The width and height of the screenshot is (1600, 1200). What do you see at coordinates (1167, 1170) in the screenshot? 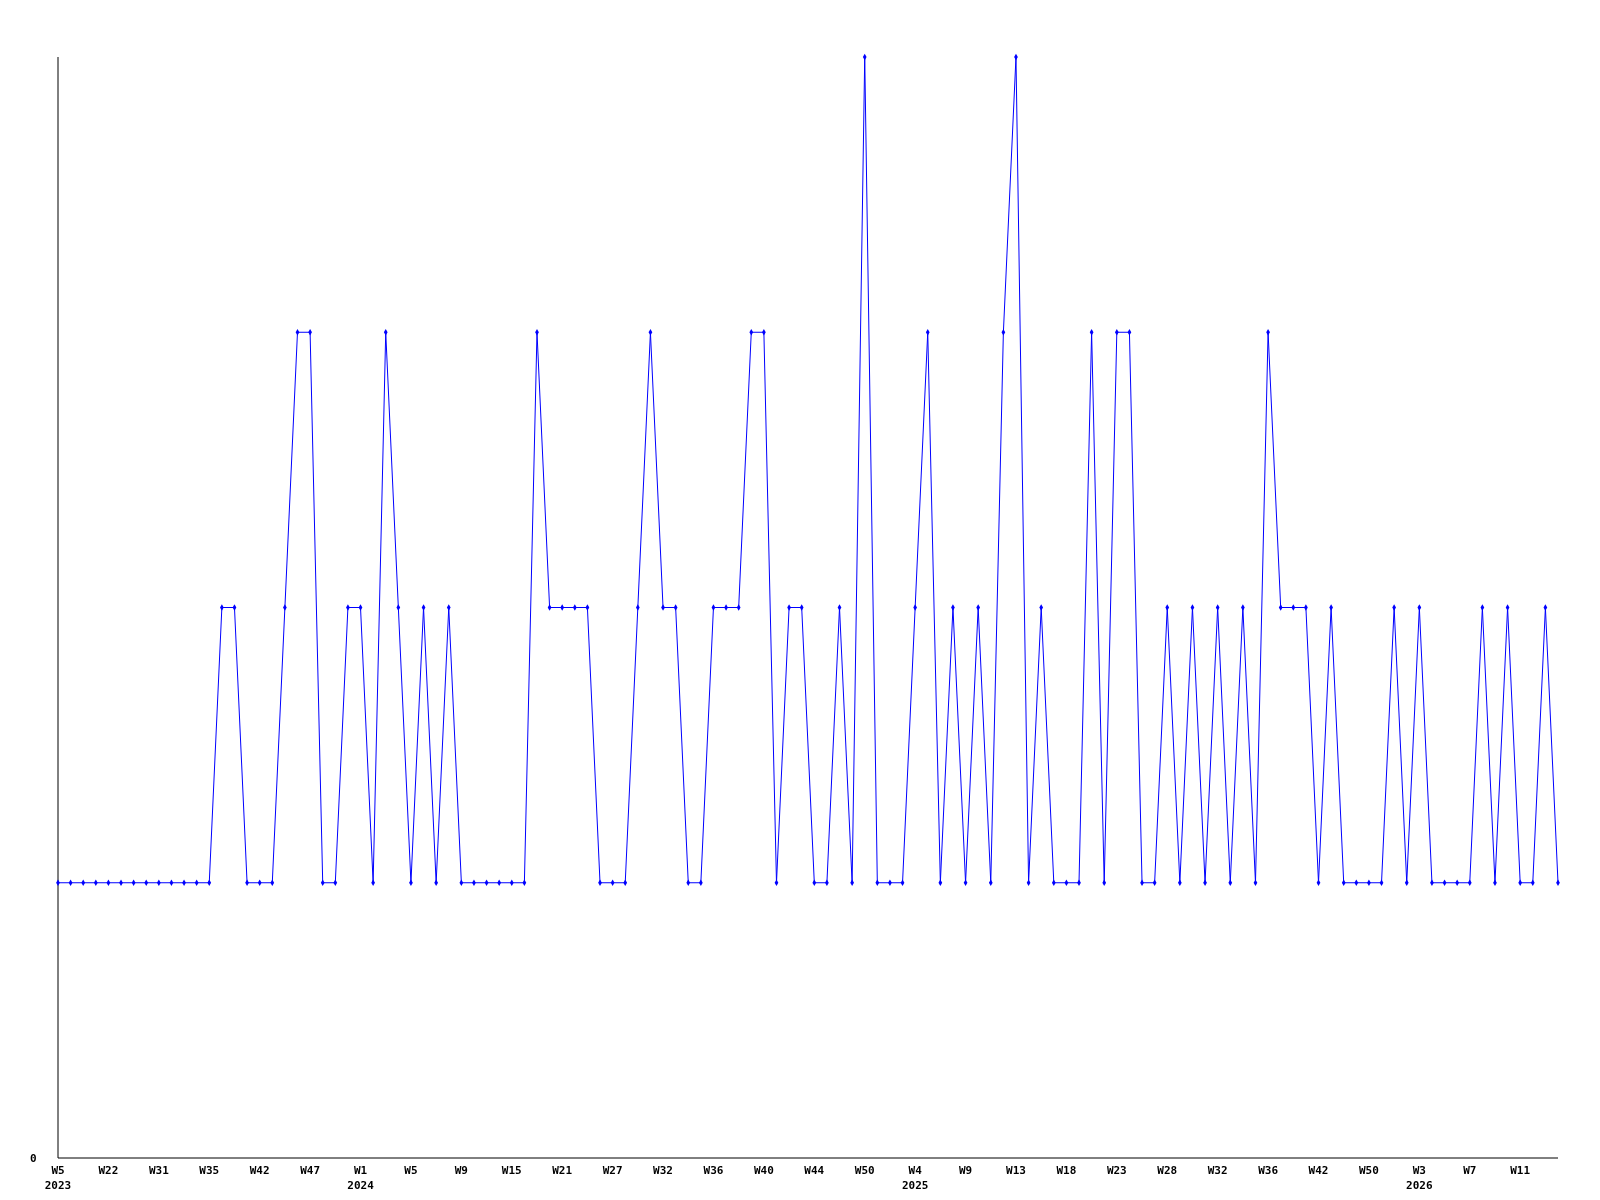
I see `x-tick-label: W28` at bounding box center [1167, 1170].